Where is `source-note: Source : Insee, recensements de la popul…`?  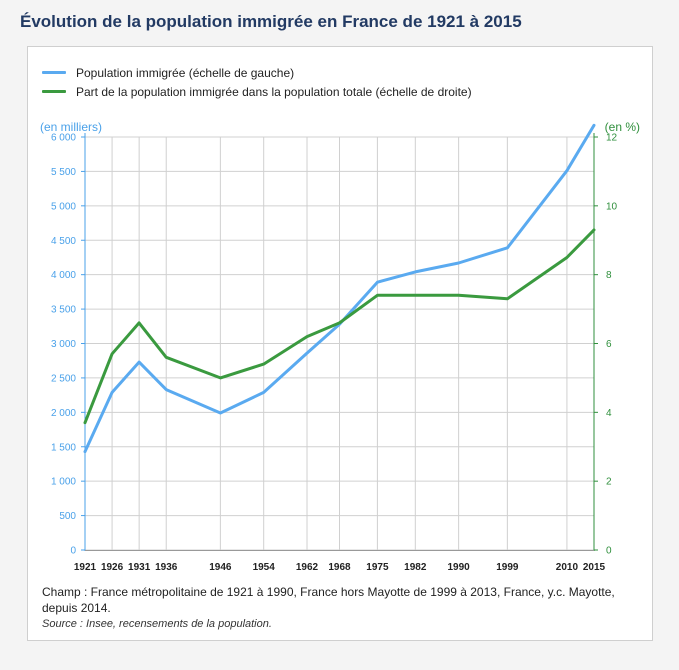
source-note: Source : Insee, recensements de la popul… is located at coordinates (157, 624).